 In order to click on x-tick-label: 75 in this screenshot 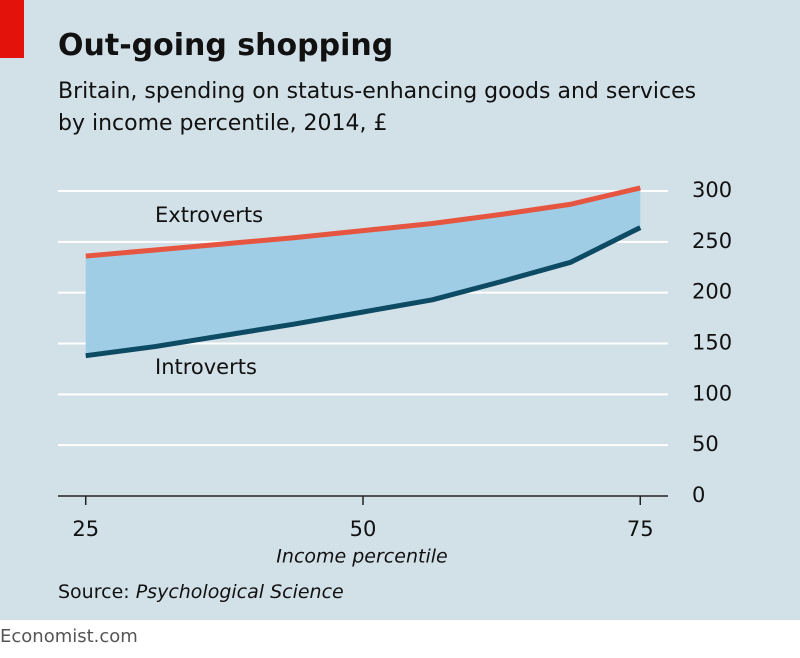, I will do `click(640, 529)`.